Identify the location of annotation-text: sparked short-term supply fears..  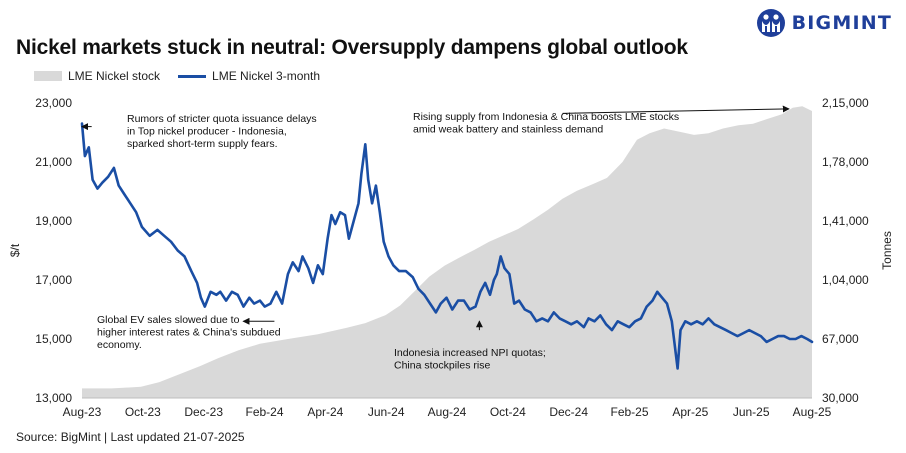
(202, 144).